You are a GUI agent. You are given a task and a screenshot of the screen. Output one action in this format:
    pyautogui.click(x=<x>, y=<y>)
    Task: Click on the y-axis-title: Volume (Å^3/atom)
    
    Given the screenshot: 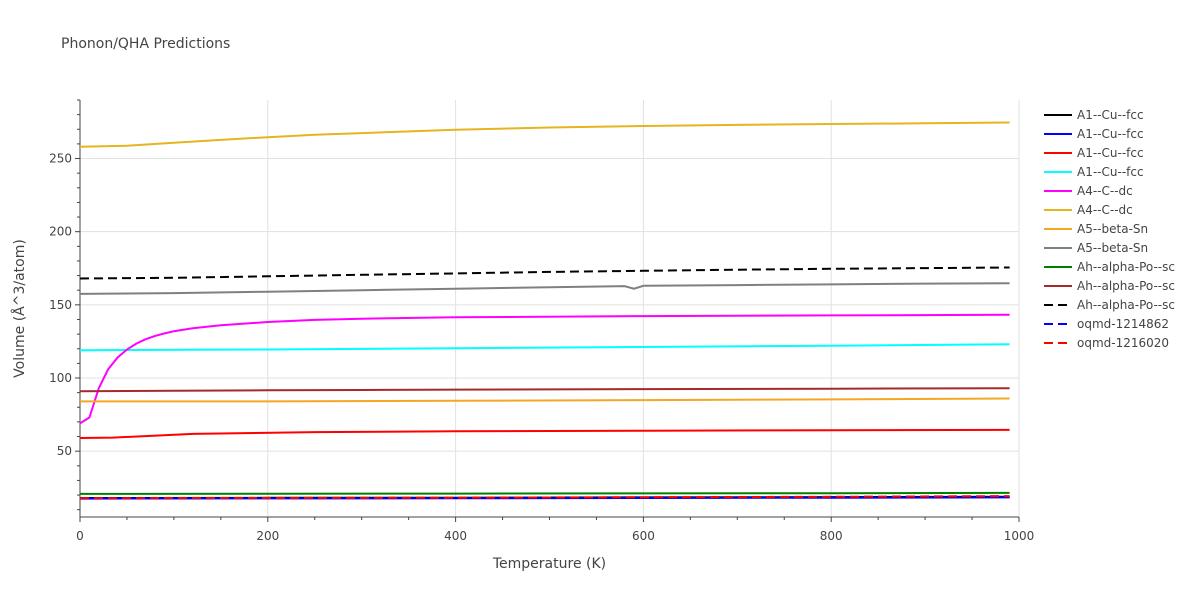 What is the action you would take?
    pyautogui.click(x=19, y=308)
    